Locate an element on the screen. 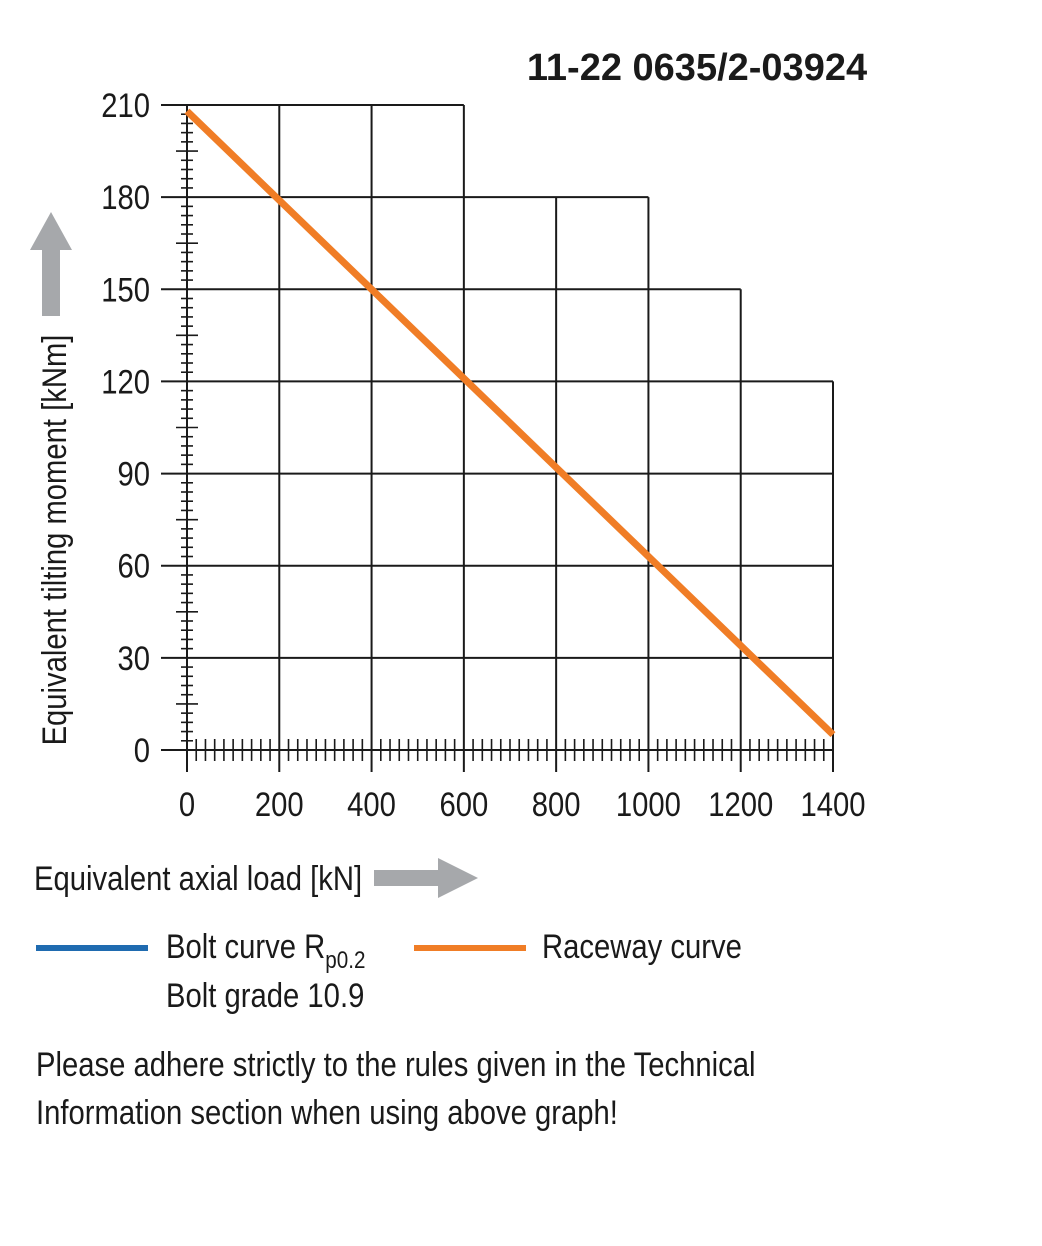 This screenshot has width=1042, height=1246. x-tick-label: 600 is located at coordinates (463, 804).